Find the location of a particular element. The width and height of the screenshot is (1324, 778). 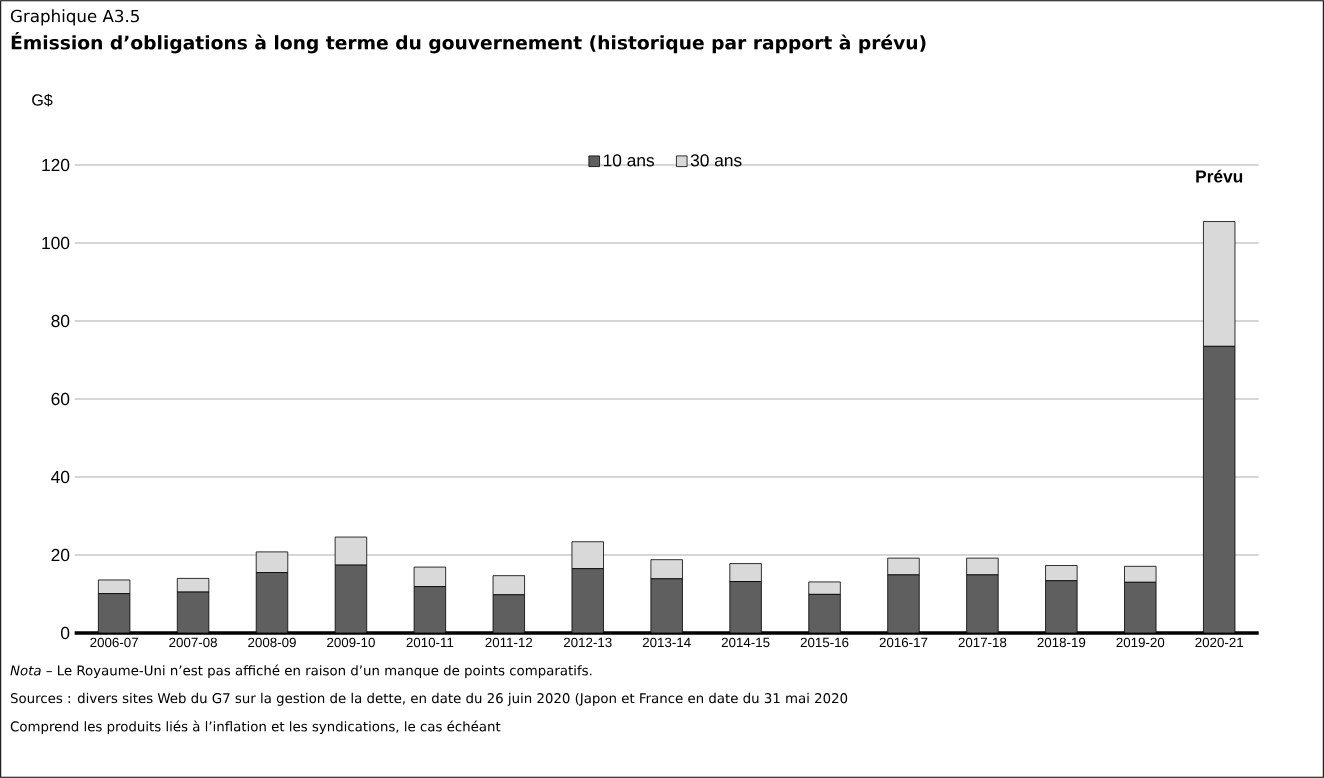

x-tick-label: 2016-17 is located at coordinates (903, 642).